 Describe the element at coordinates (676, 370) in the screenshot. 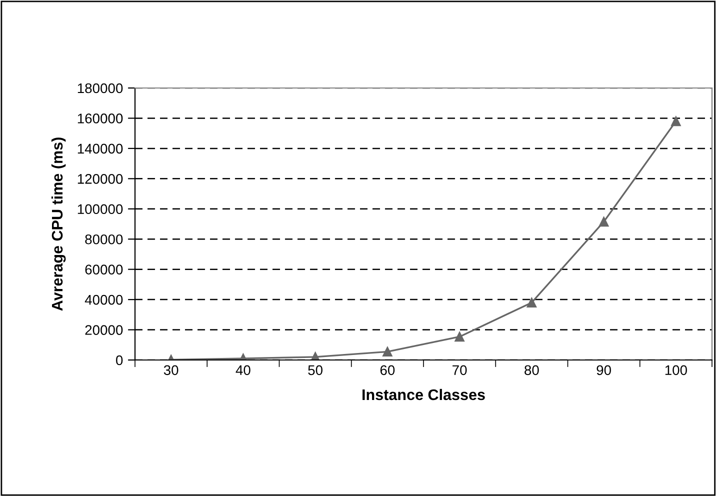

I see `x-tick-label: 100` at that location.